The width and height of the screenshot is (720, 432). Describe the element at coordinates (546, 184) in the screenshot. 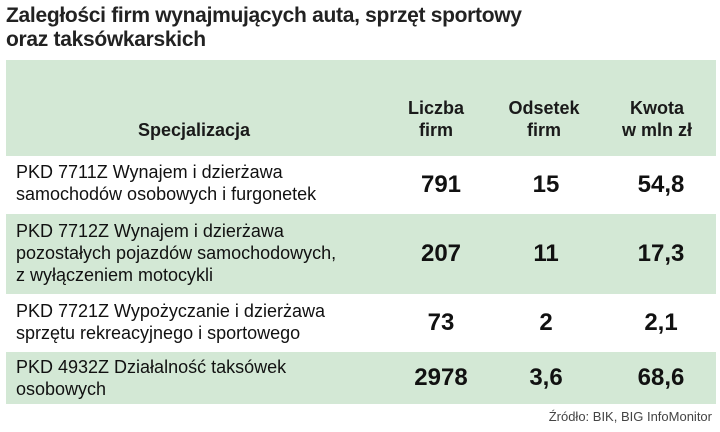

I see `row-percent: 15` at that location.